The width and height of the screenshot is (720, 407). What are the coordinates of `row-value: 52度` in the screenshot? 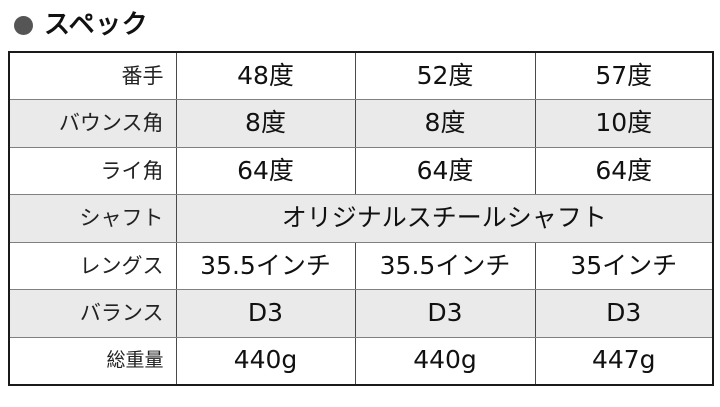 It's located at (445, 76).